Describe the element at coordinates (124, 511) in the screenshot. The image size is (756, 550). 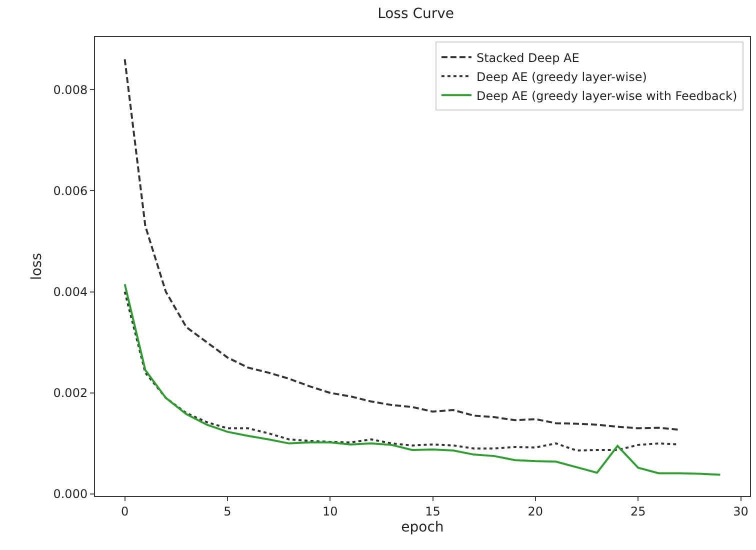
I see `x-tick-label: 0` at that location.